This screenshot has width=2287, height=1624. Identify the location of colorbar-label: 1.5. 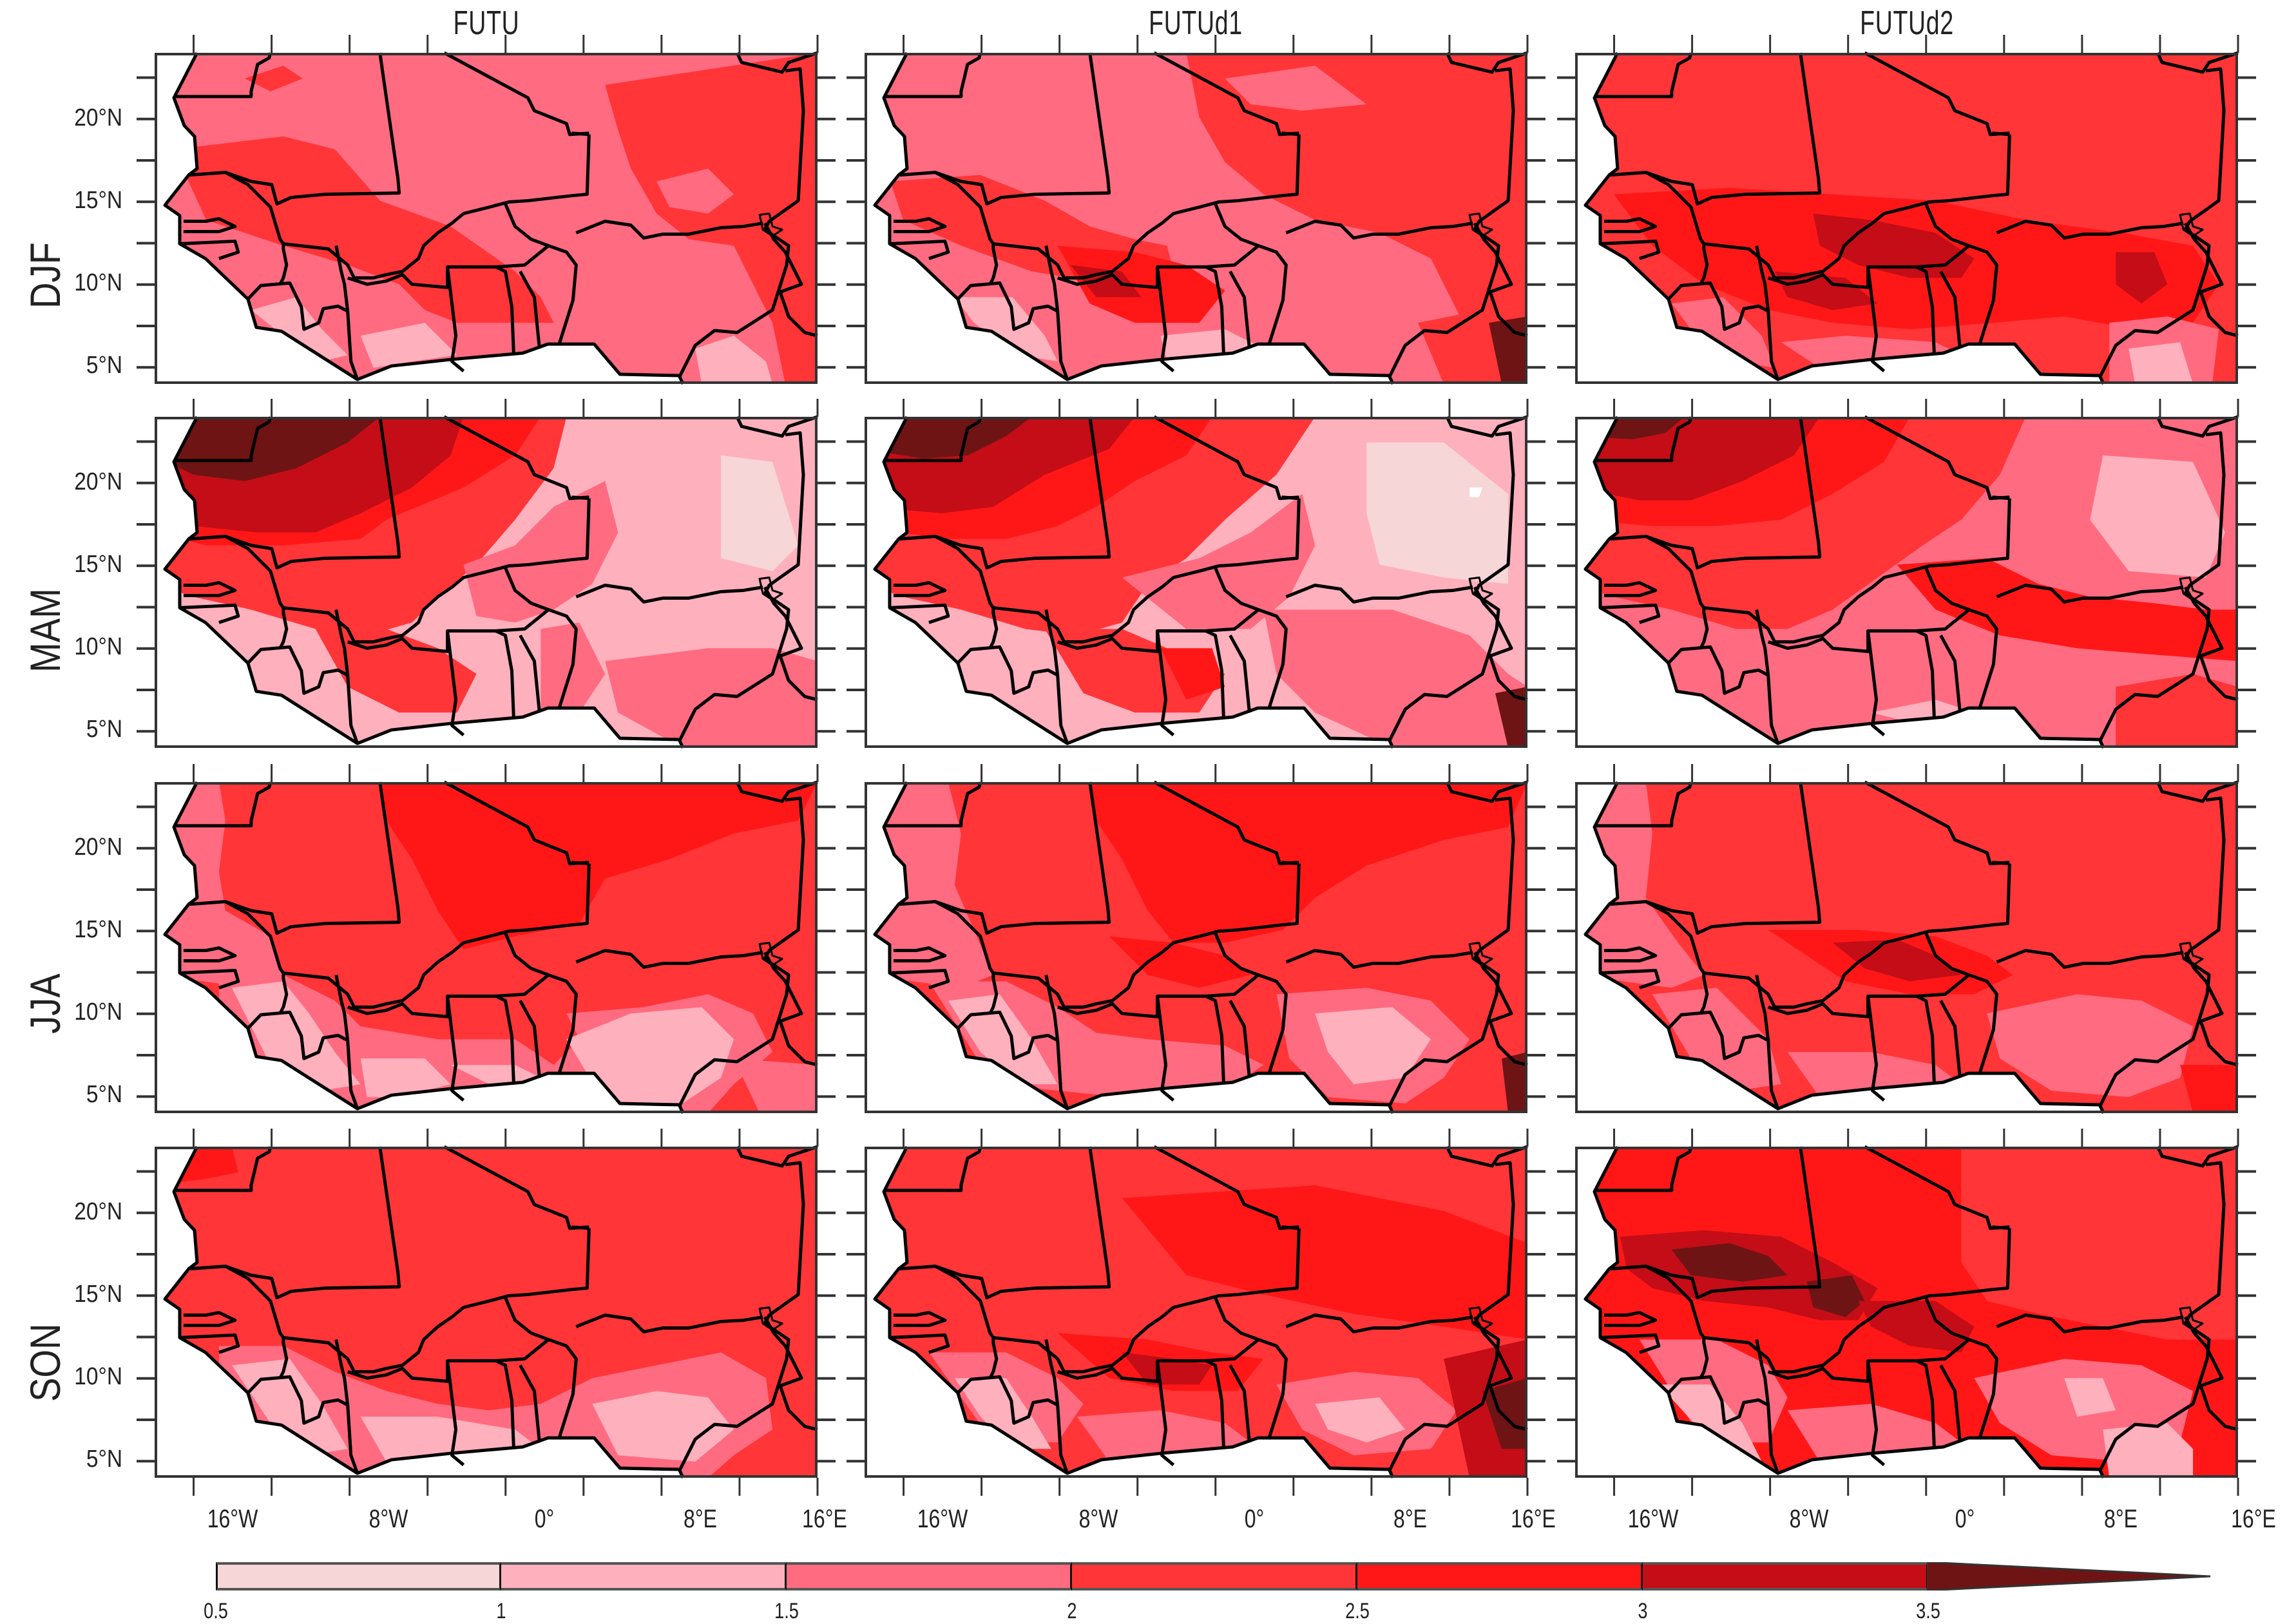
(786, 1611).